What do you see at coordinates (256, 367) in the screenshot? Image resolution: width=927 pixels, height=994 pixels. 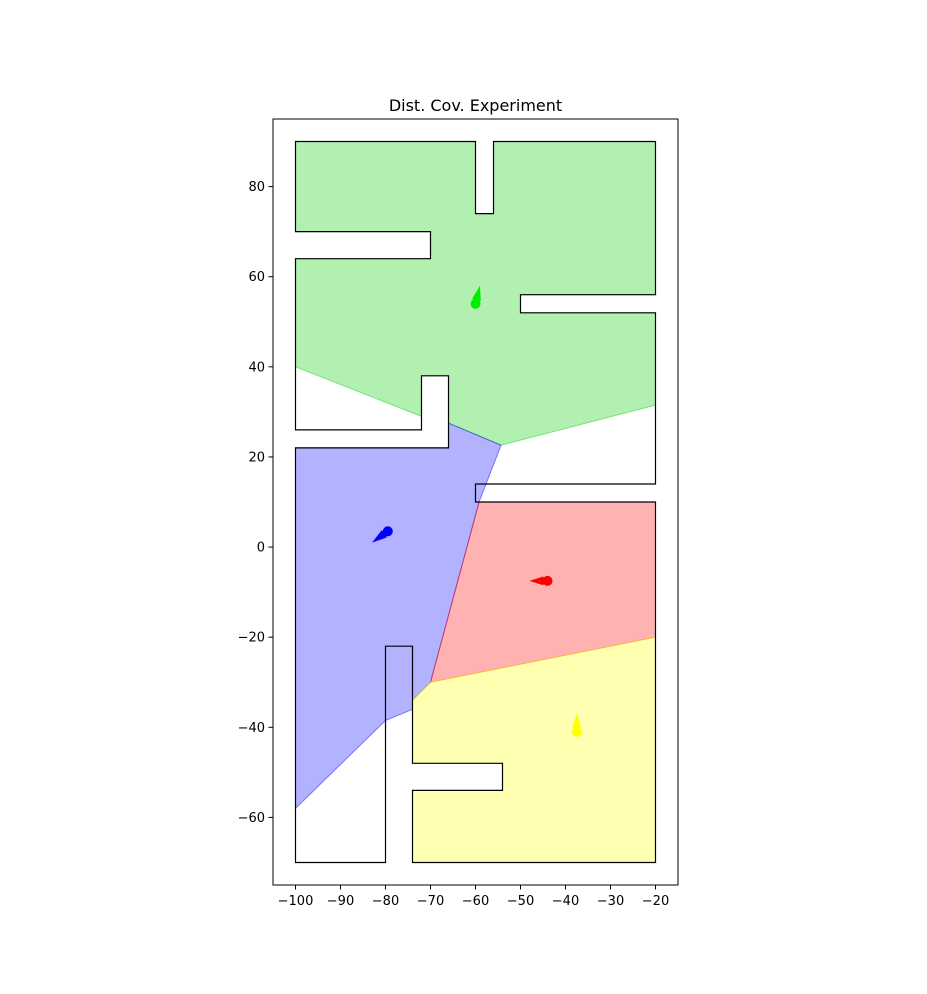 I see `y-tick-label: 40` at bounding box center [256, 367].